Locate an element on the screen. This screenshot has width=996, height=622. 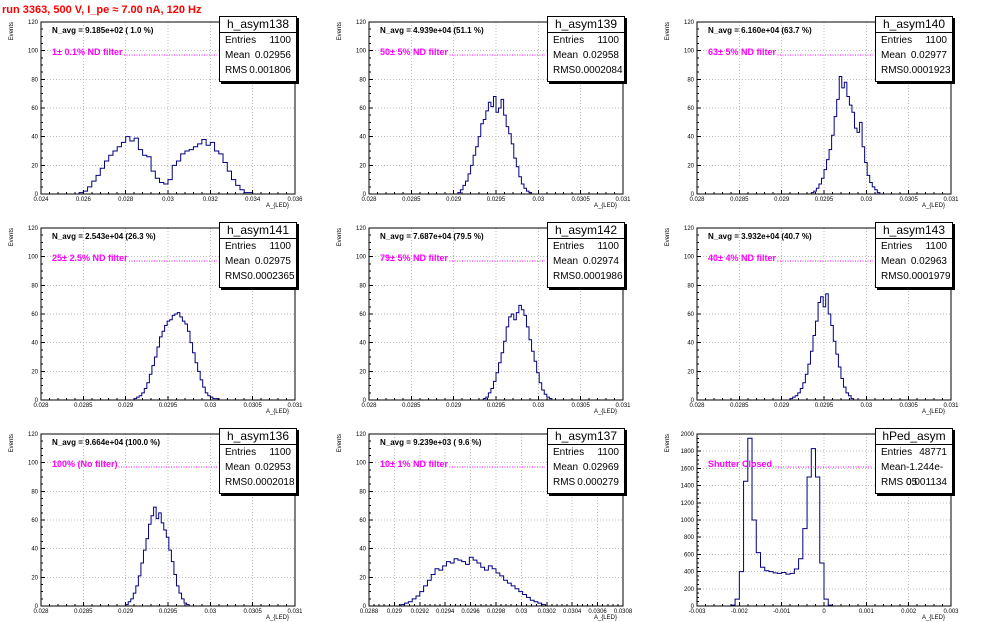
stats-value-rms: 0.0002018 is located at coordinates (271, 482).